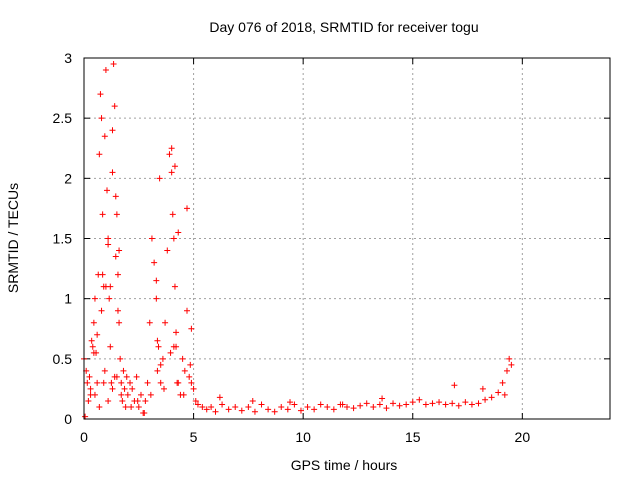 This screenshot has height=480, width=640. What do you see at coordinates (413, 437) in the screenshot?
I see `x-tick-label: 15` at bounding box center [413, 437].